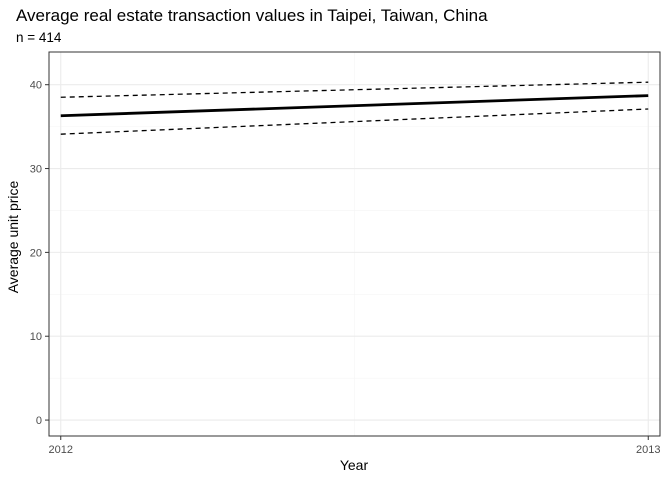 The height and width of the screenshot is (485, 672). What do you see at coordinates (36, 170) in the screenshot?
I see `y-tick-label: 30` at bounding box center [36, 170].